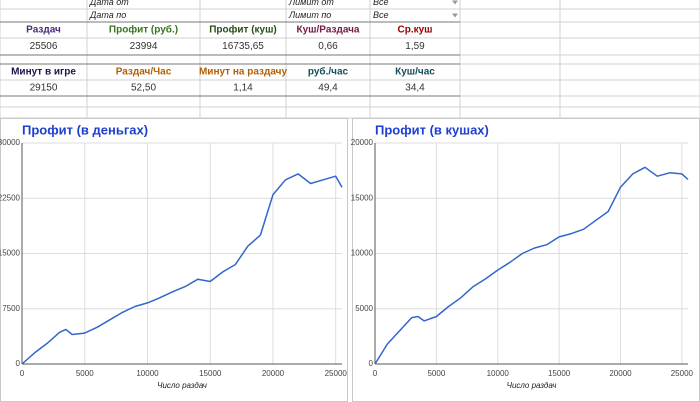  Describe the element at coordinates (243, 30) in the screenshot. I see `column-header: Профит (куш)` at that location.